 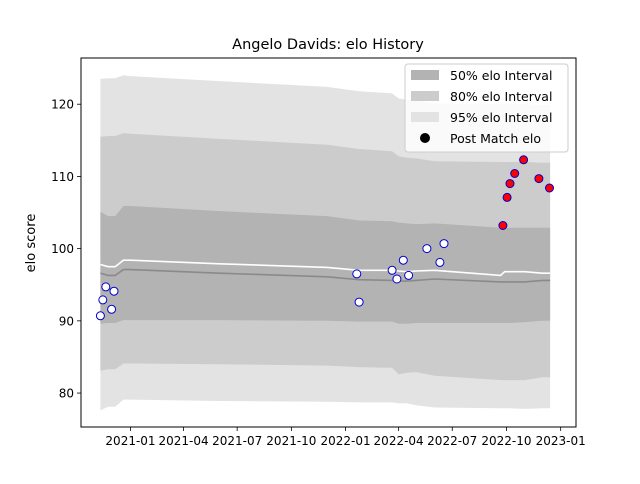 I want to click on y-tick-label: 90, so click(x=66, y=321).